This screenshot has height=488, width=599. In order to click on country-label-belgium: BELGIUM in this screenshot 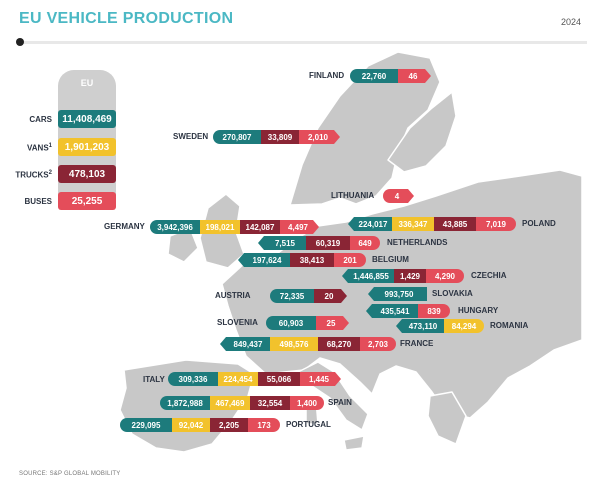, I will do `click(390, 259)`.